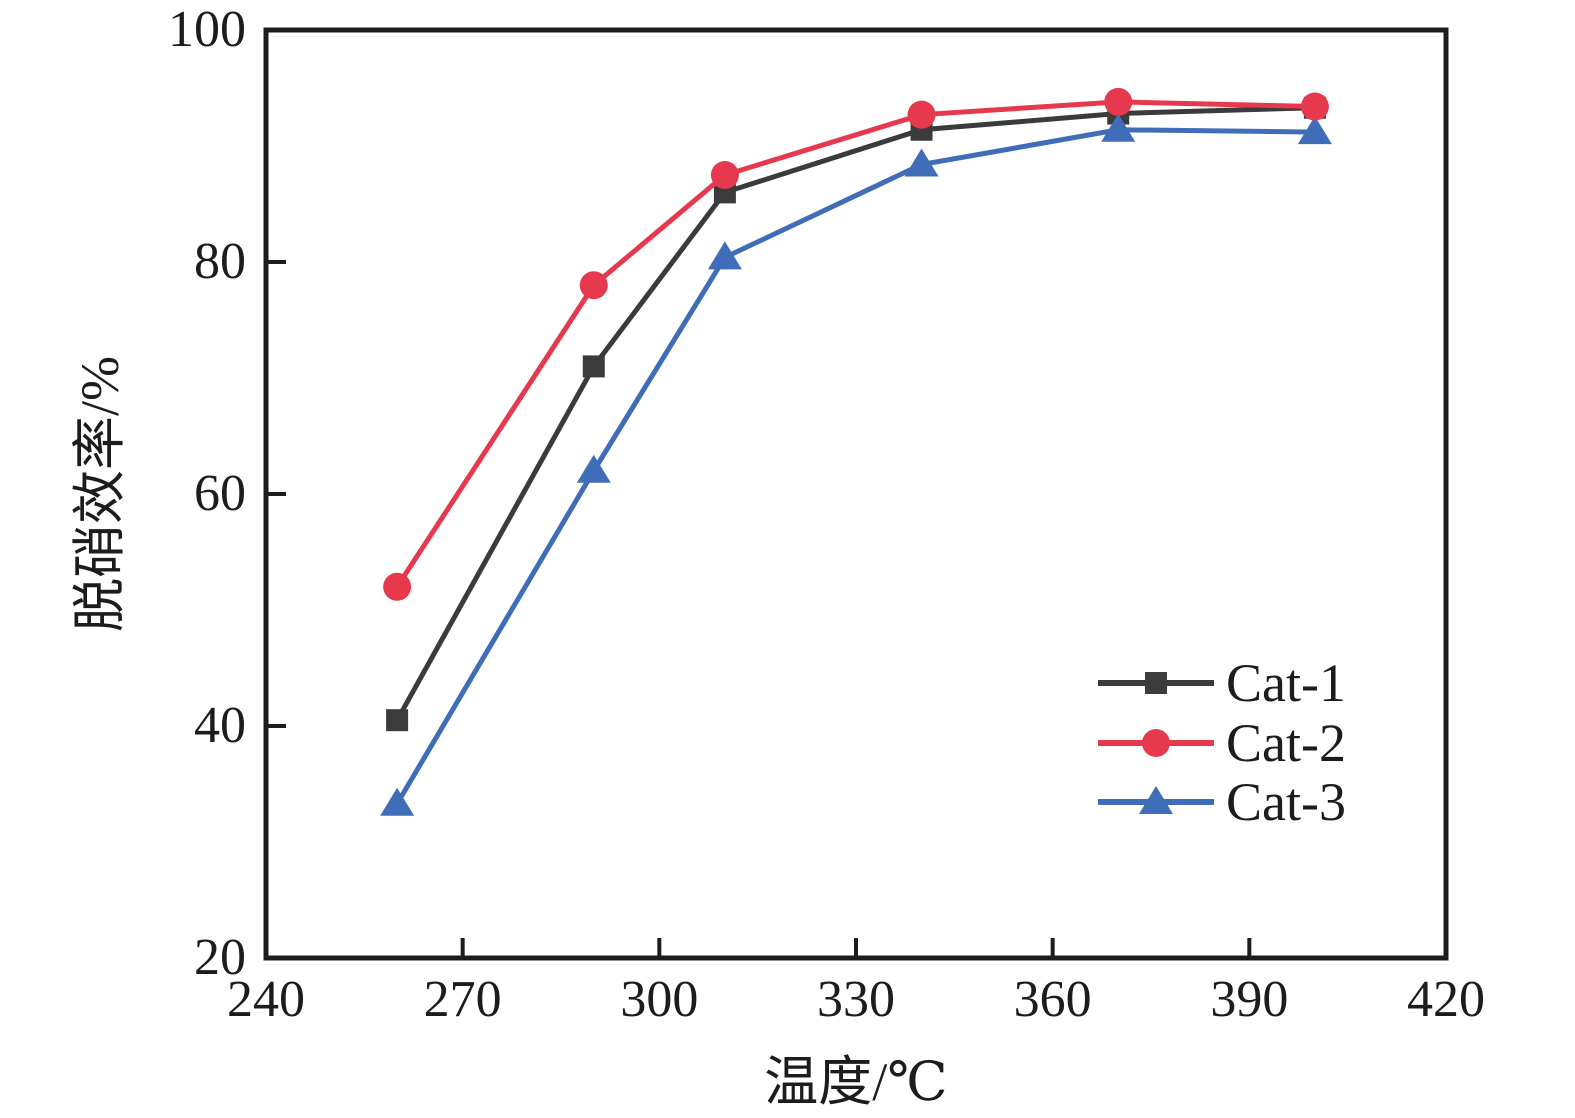  Describe the element at coordinates (266, 999) in the screenshot. I see `x-tick-label: 240` at that location.